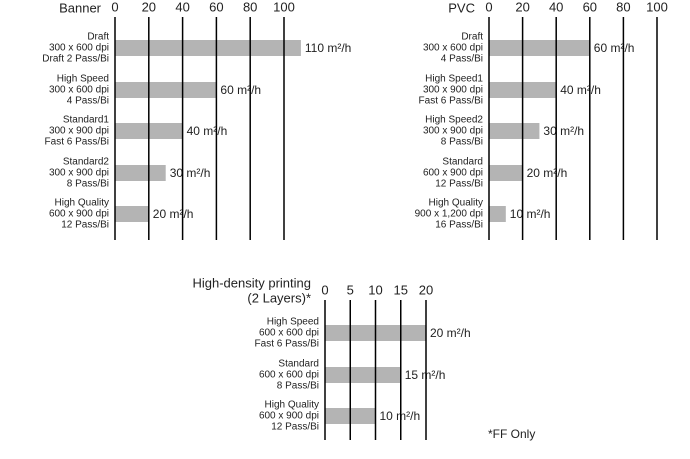 Image resolution: width=690 pixels, height=459 pixels. What do you see at coordinates (454, 120) in the screenshot?
I see `category-label: High Speed2` at bounding box center [454, 120].